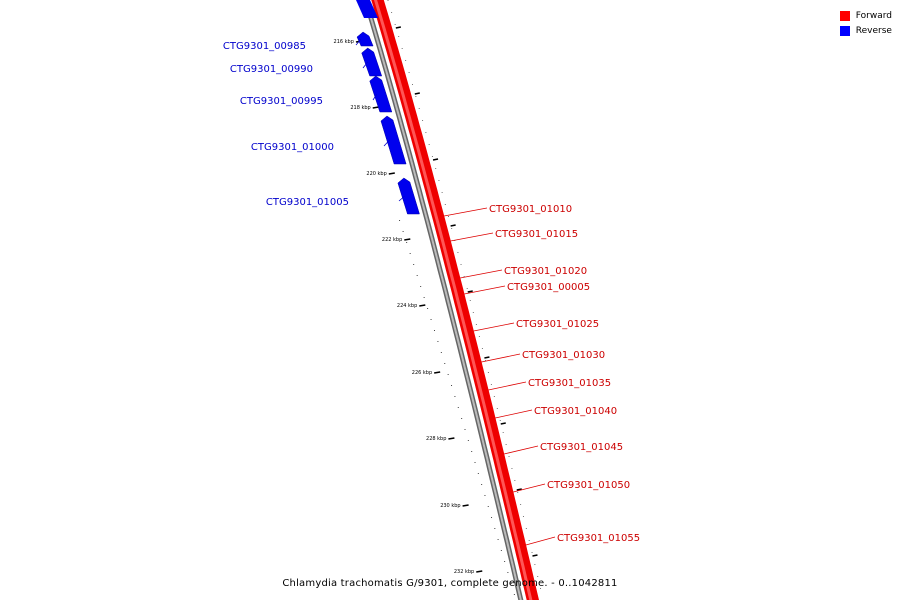 The width and height of the screenshot is (900, 600). I want to click on scale-tick-label: 230 kbp, so click(450, 506).